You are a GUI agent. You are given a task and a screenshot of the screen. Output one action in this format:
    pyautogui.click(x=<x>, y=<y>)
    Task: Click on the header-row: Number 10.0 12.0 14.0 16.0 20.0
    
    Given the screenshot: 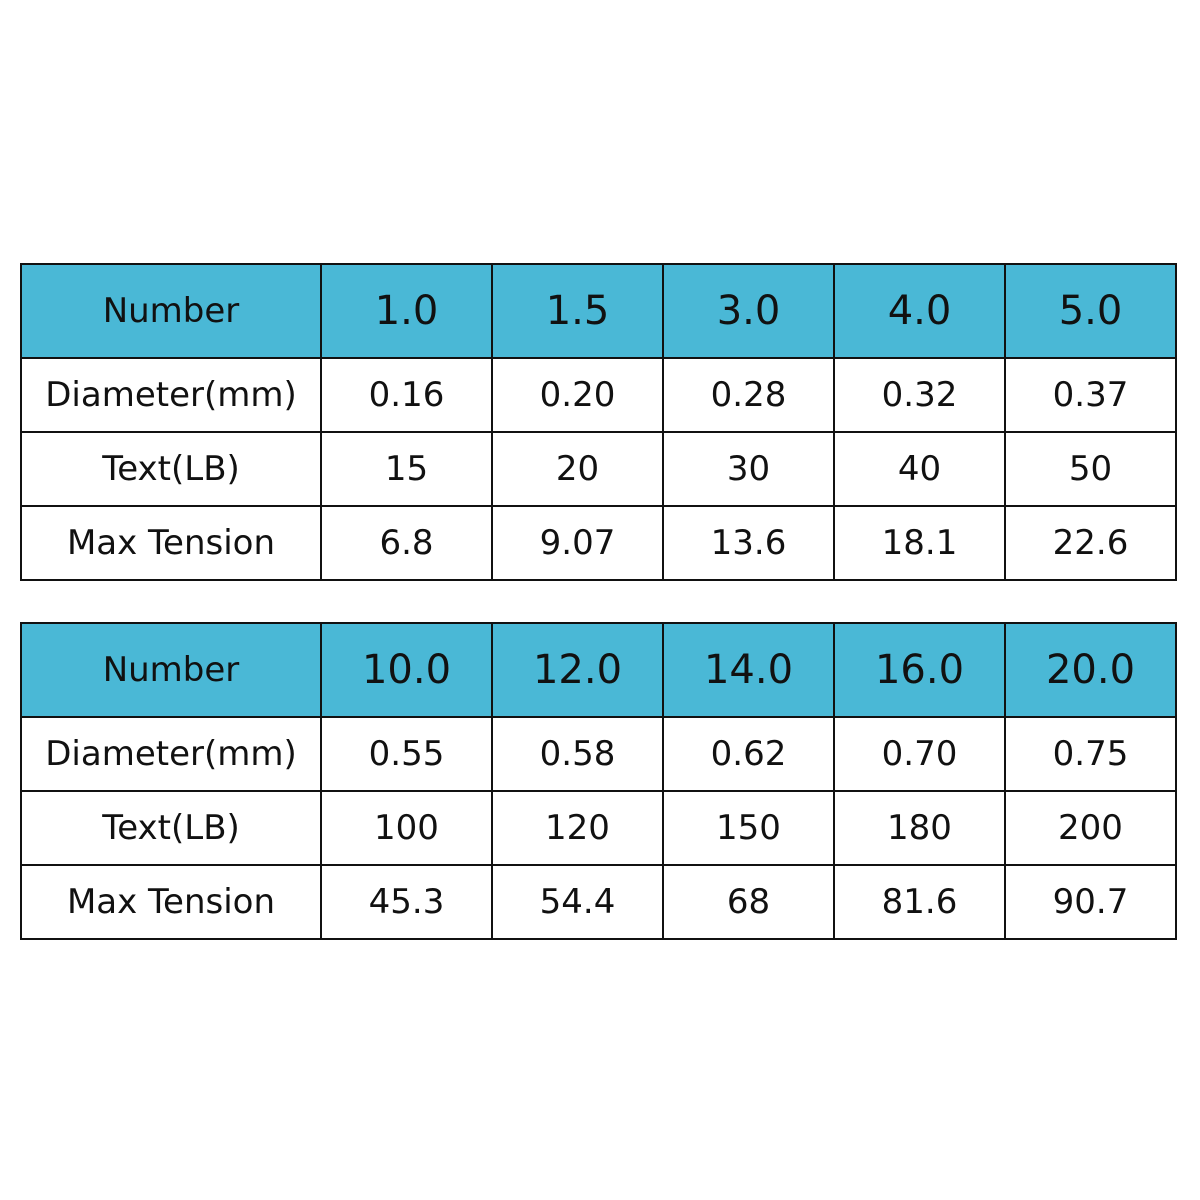 What is the action you would take?
    pyautogui.click(x=598, y=670)
    